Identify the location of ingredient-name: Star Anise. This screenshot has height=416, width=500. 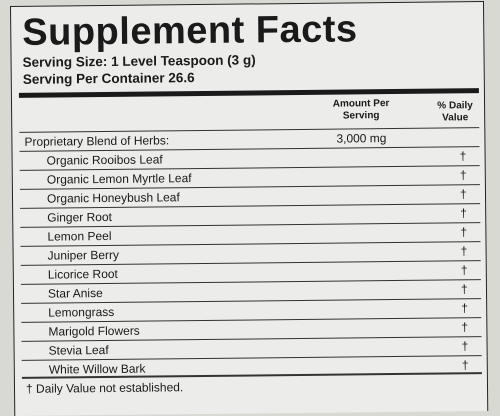
(75, 293).